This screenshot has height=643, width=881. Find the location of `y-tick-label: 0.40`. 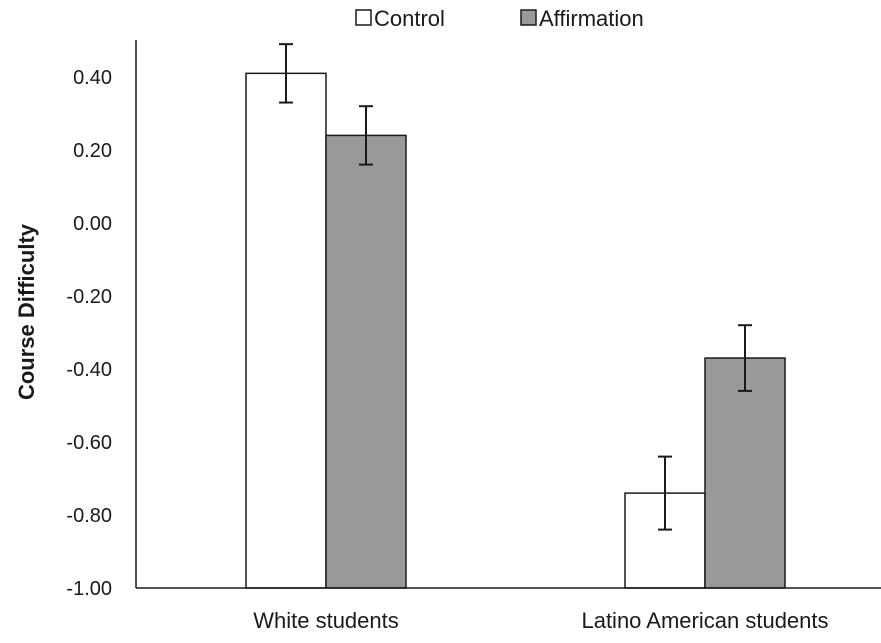

y-tick-label: 0.40 is located at coordinates (92, 78).